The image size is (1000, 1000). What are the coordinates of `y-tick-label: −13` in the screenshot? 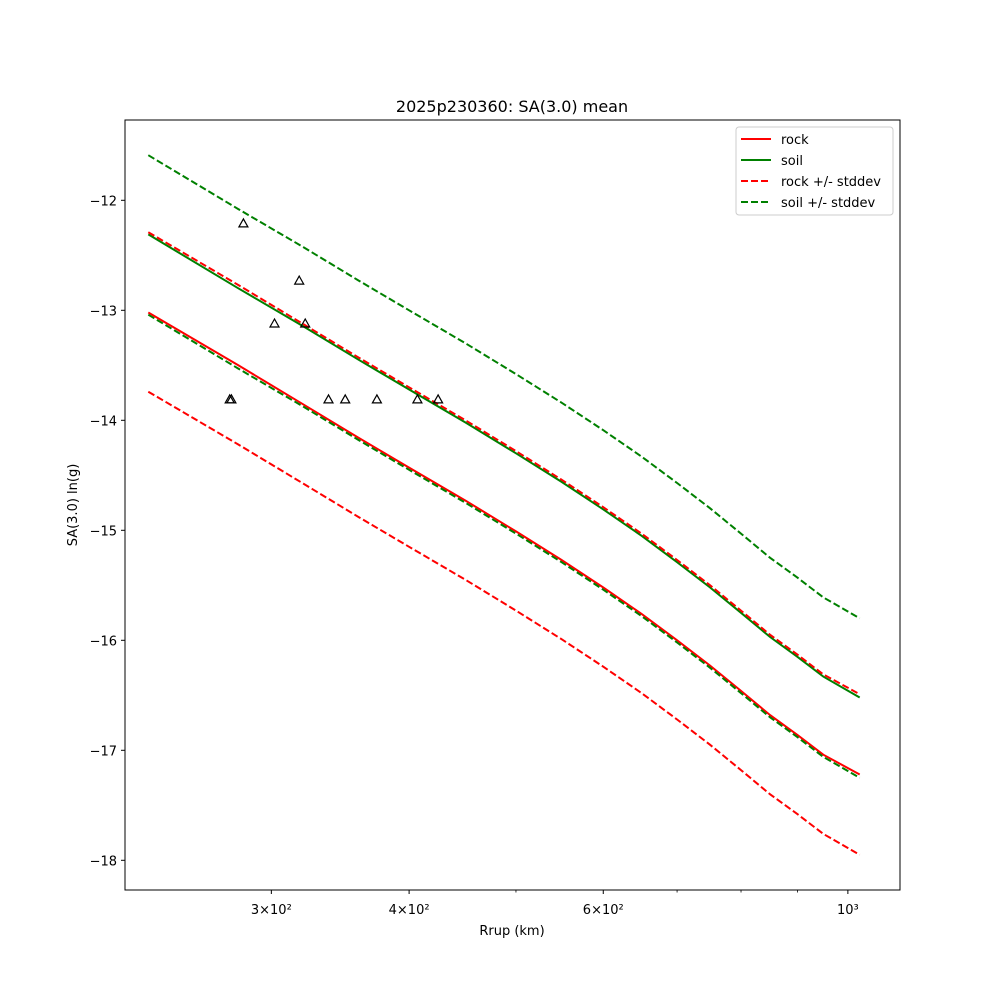 It's located at (103, 311).